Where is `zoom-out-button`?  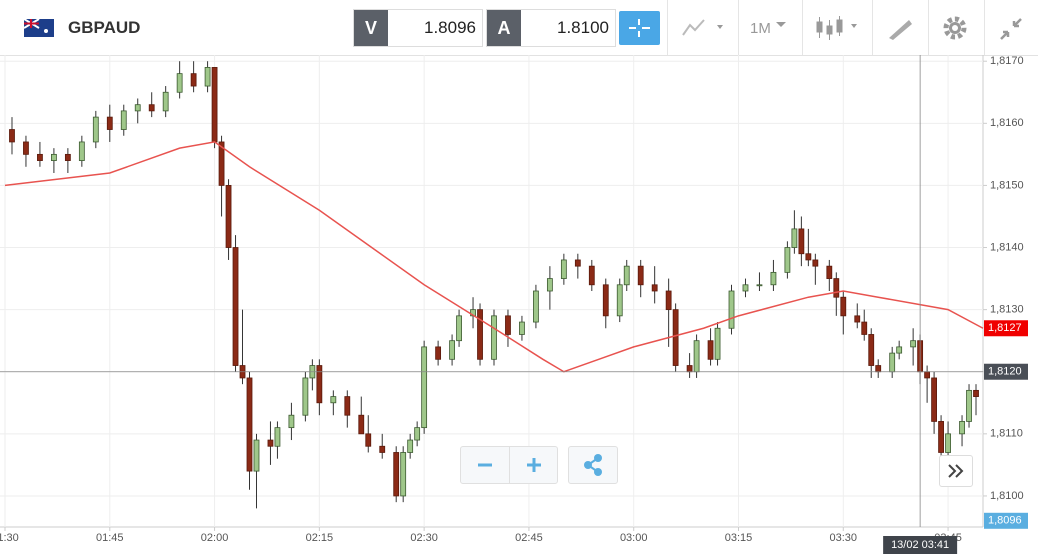 zoom-out-button is located at coordinates (485, 465).